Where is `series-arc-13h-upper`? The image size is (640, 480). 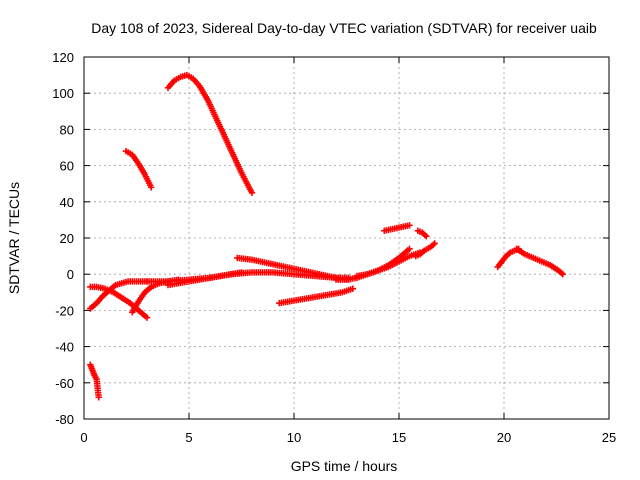
series-arc-13h-upper is located at coordinates (388, 264).